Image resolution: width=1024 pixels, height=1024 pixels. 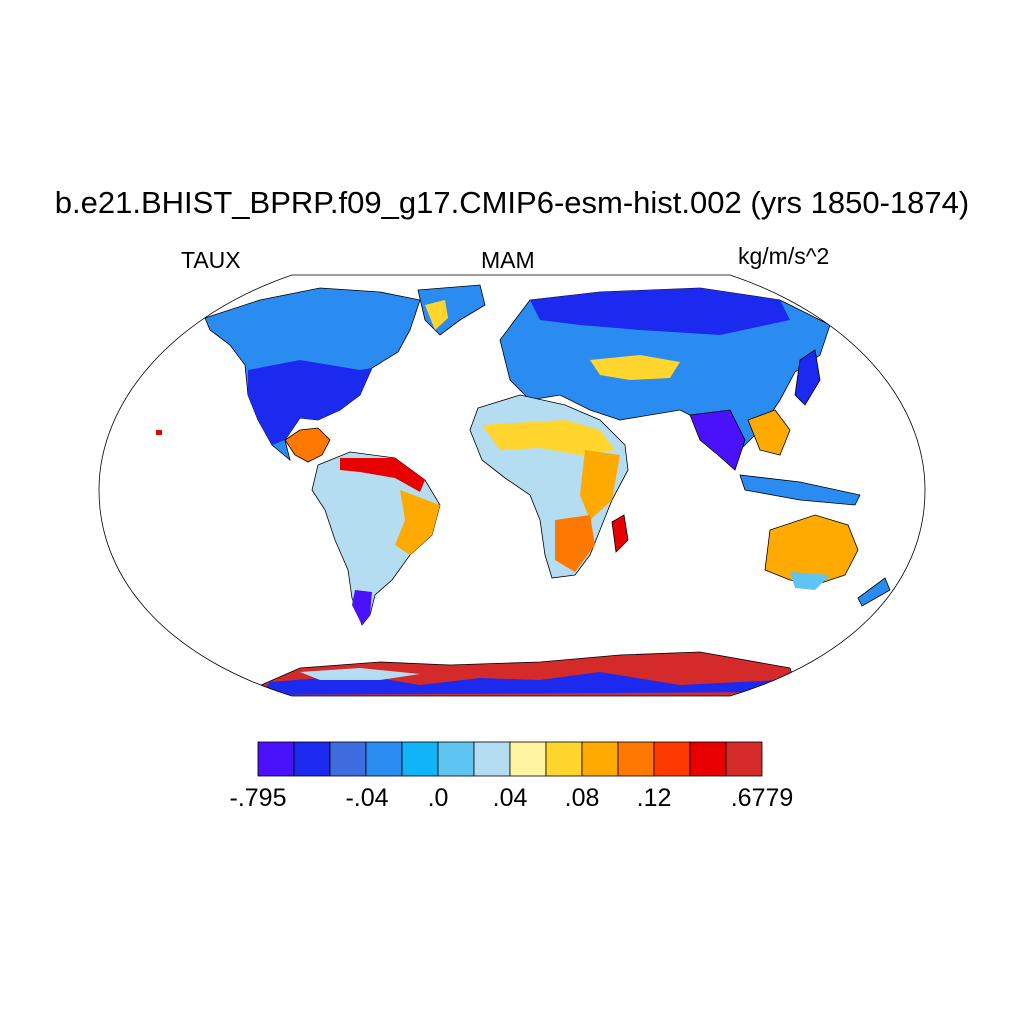 What do you see at coordinates (159, 432) in the screenshot?
I see `hawaii-island` at bounding box center [159, 432].